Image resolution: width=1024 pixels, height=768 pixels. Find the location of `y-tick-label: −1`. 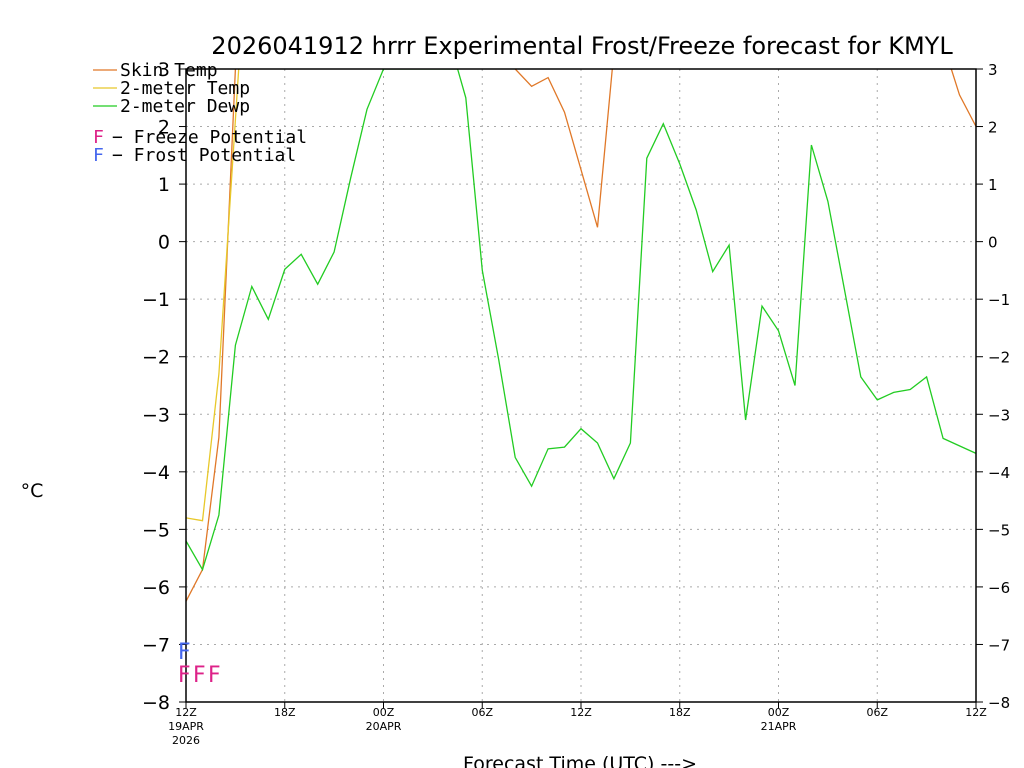

y-tick-label: −1 is located at coordinates (156, 300).